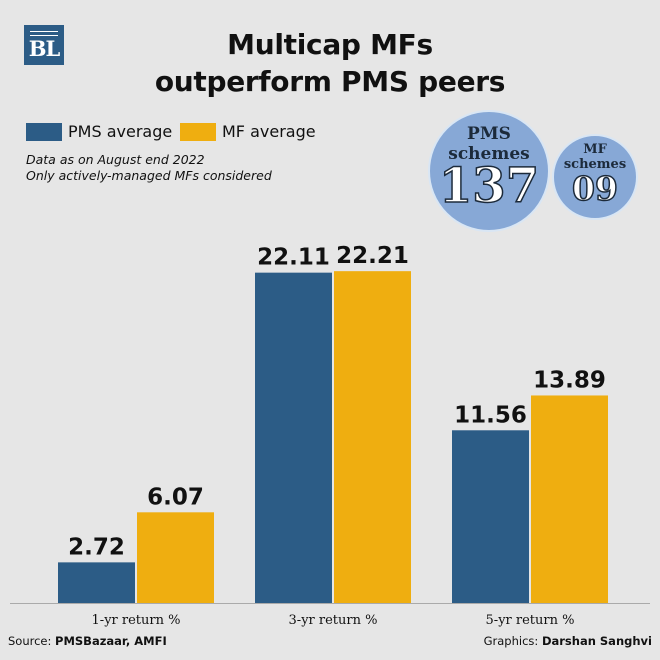  What do you see at coordinates (530, 620) in the screenshot?
I see `x-tick-label-3: 5-yr return %` at bounding box center [530, 620].